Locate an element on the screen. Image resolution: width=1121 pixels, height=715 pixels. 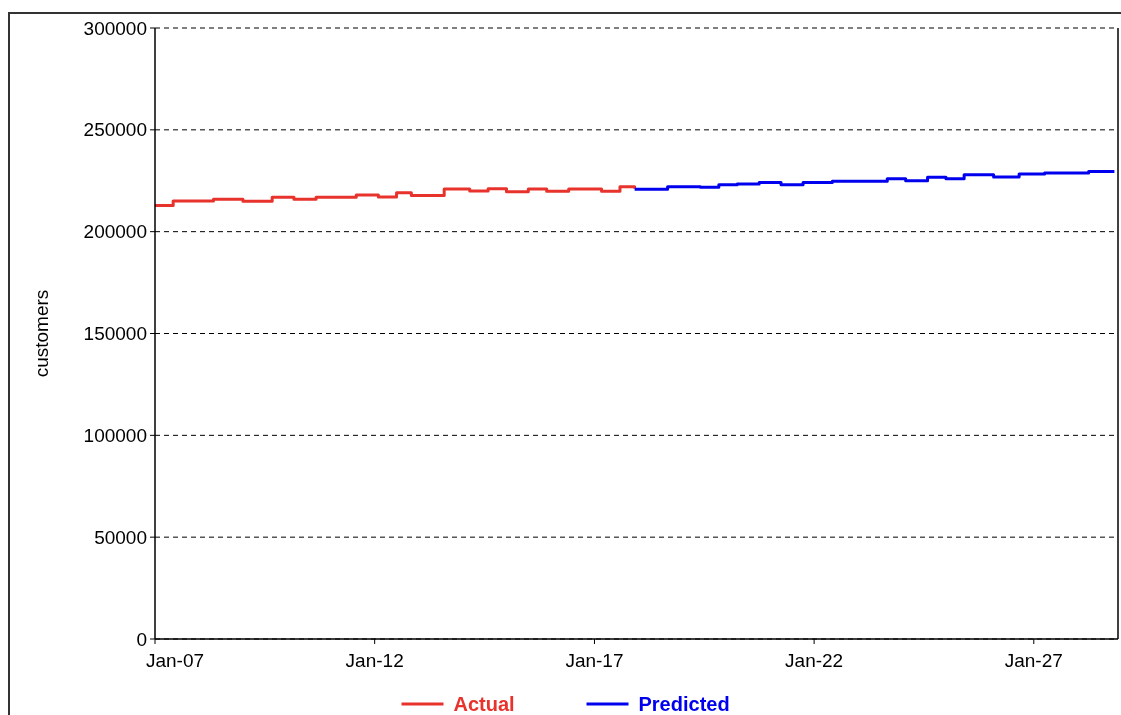
y-tick-label: 200000 is located at coordinates (115, 232).